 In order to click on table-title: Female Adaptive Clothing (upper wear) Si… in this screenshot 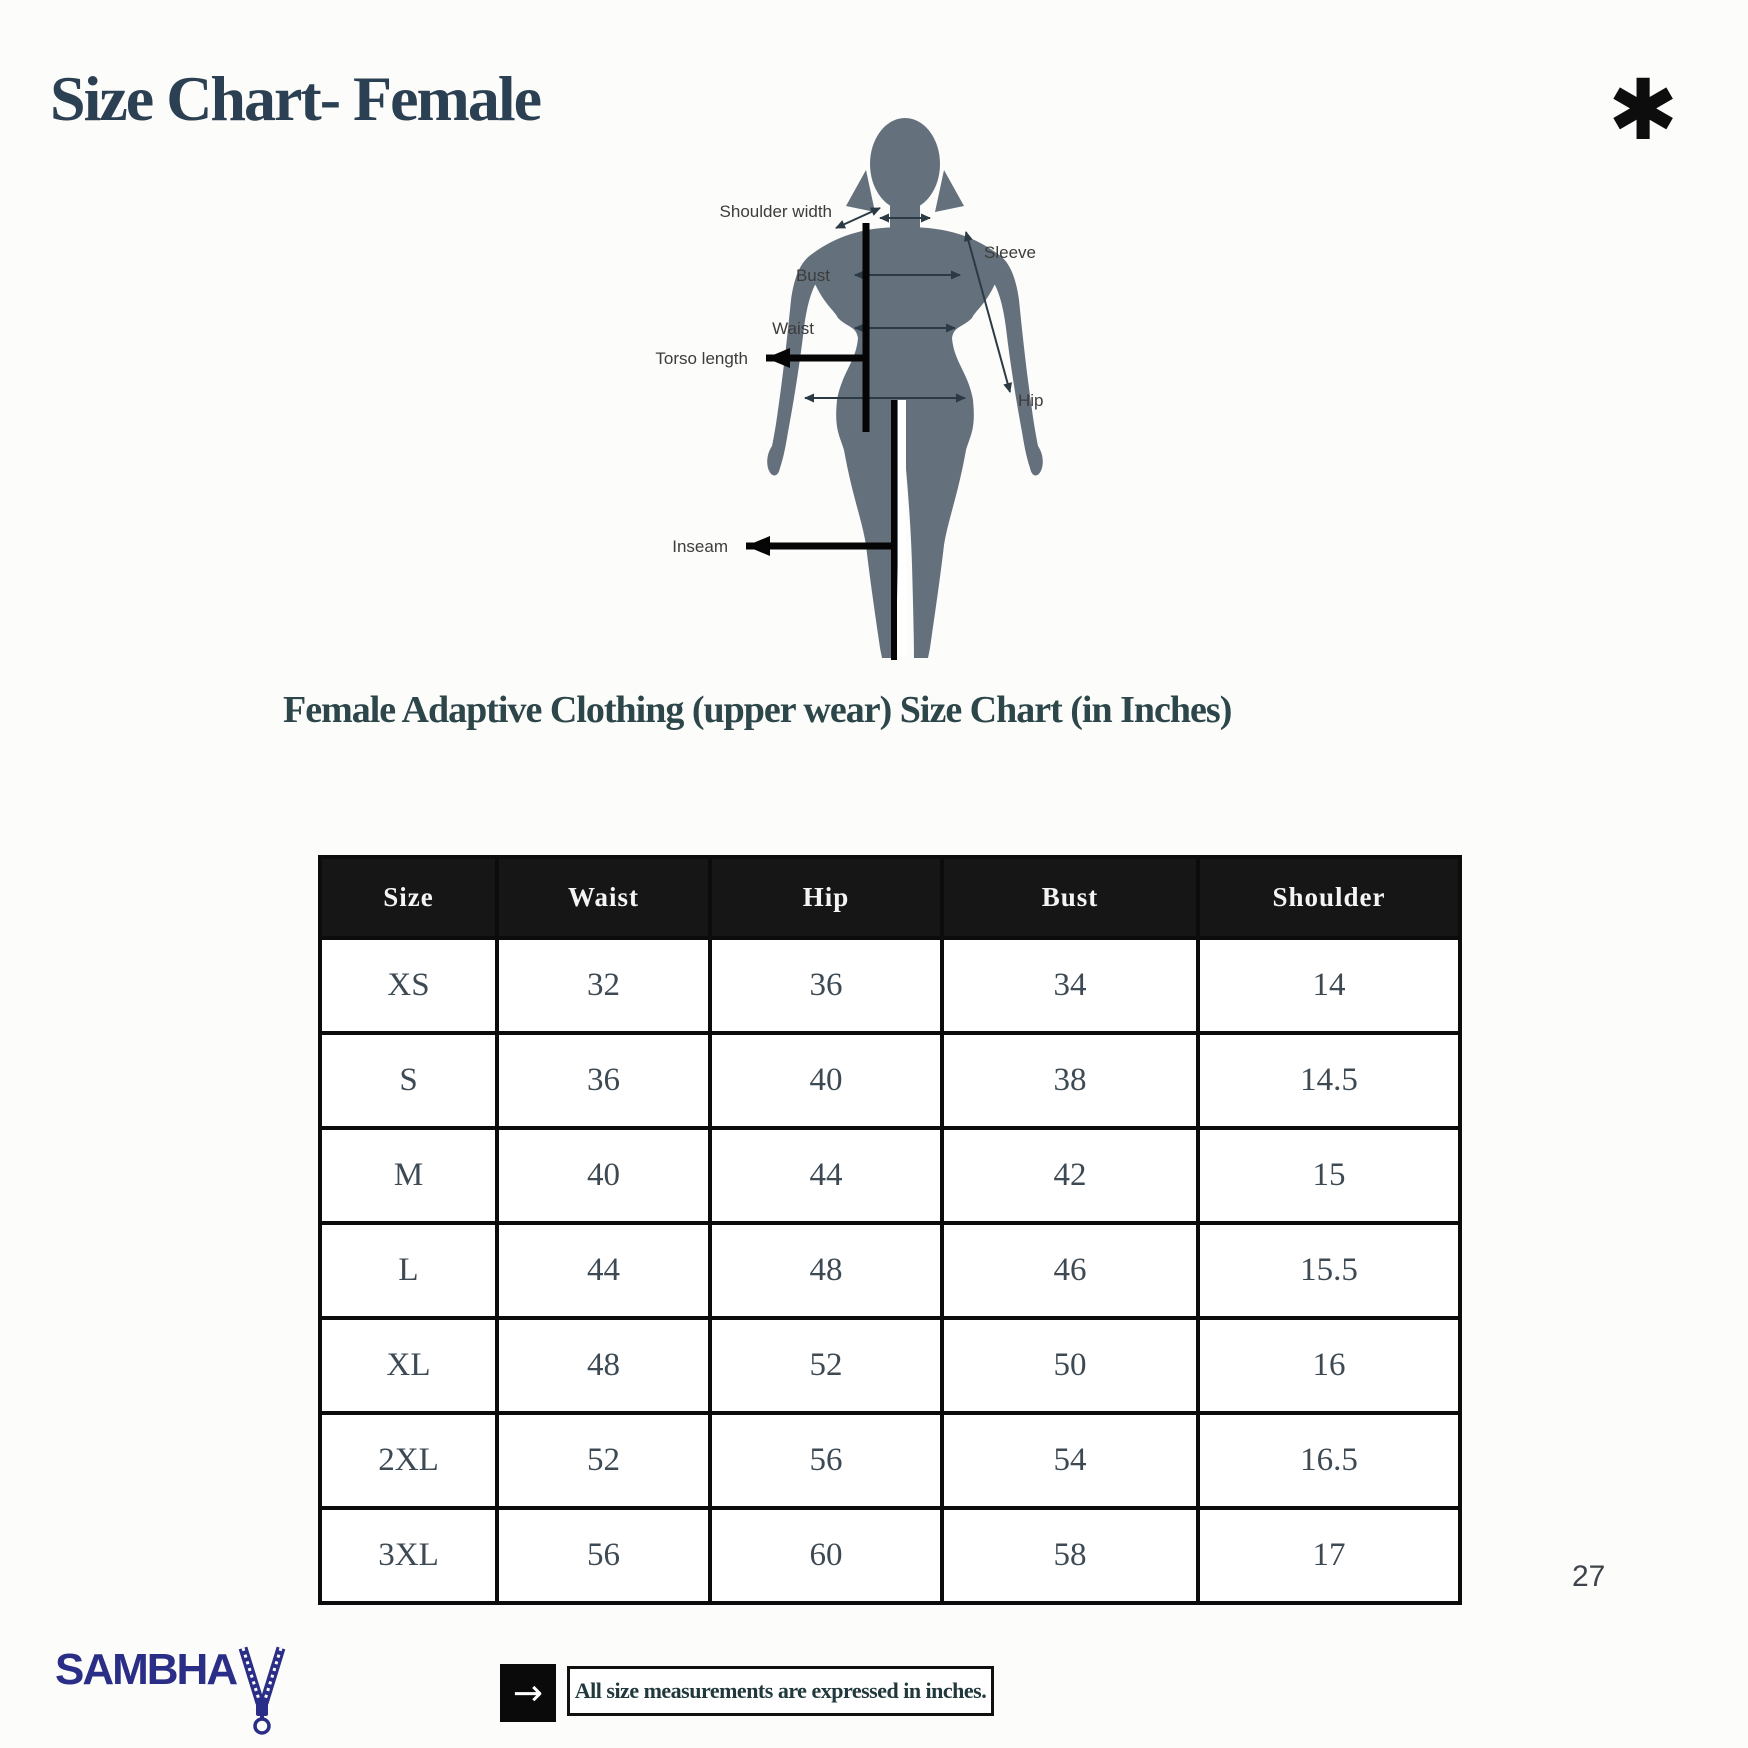, I will do `click(757, 710)`.